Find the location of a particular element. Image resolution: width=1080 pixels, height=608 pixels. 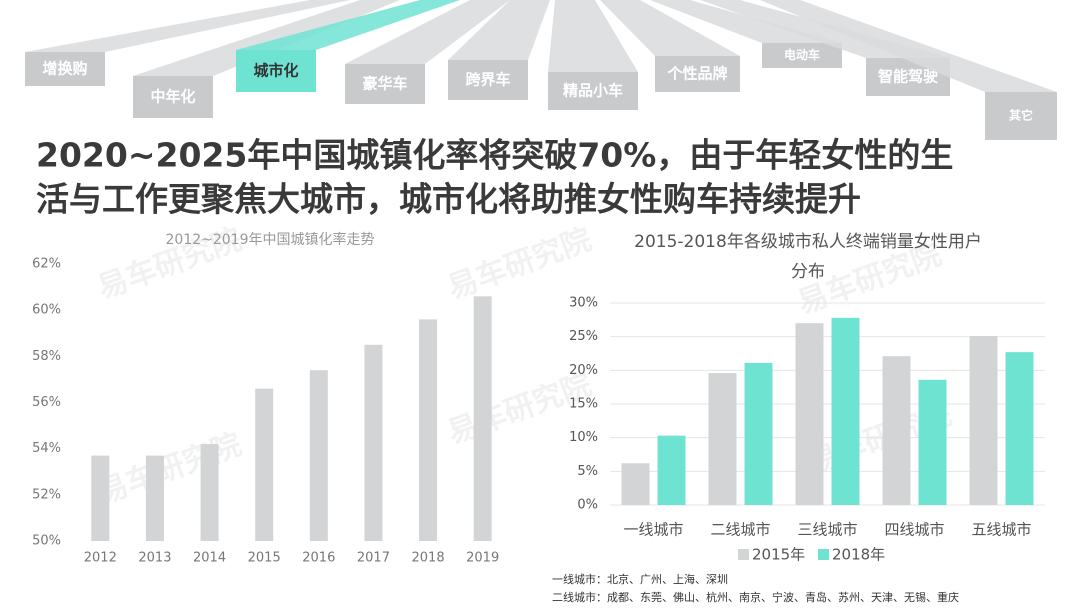

y-tick-label: 5% is located at coordinates (587, 471).